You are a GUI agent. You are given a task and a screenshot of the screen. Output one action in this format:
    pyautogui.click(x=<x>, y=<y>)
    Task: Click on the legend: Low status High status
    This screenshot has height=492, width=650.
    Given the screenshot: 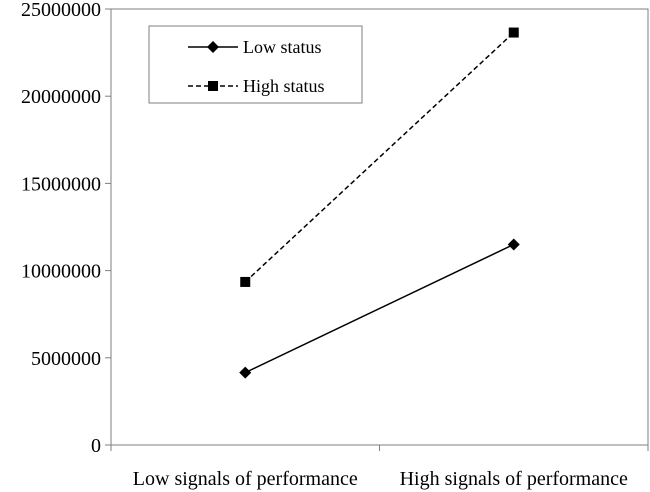 What is the action you would take?
    pyautogui.click(x=255, y=64)
    